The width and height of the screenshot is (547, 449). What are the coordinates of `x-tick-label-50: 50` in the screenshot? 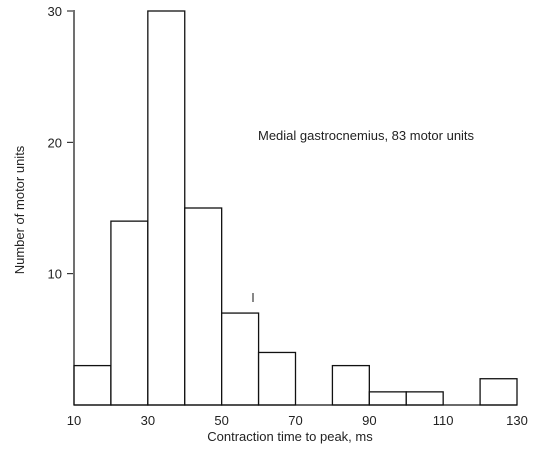 It's located at (221, 420).